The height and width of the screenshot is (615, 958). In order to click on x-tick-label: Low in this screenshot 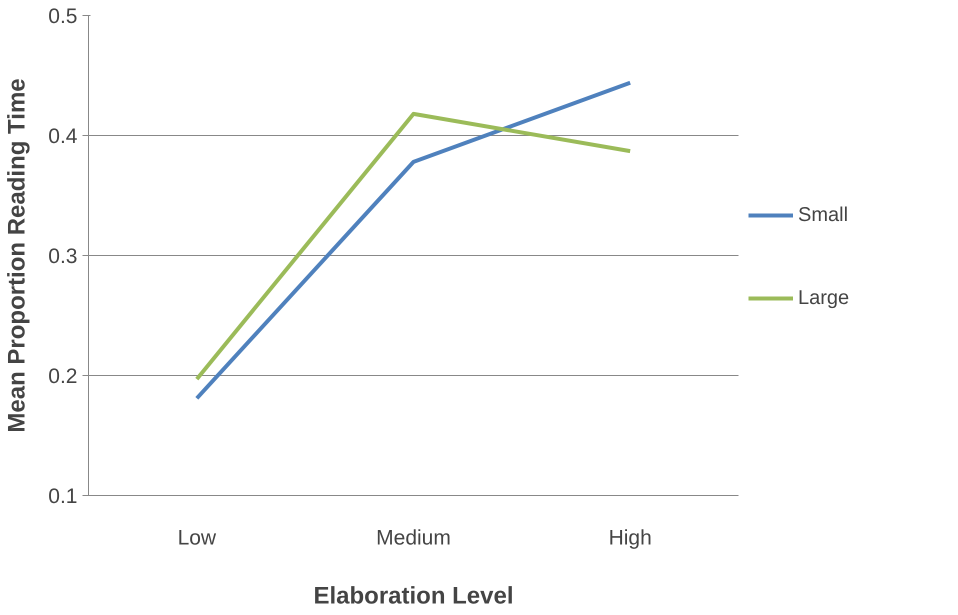, I will do `click(197, 538)`.